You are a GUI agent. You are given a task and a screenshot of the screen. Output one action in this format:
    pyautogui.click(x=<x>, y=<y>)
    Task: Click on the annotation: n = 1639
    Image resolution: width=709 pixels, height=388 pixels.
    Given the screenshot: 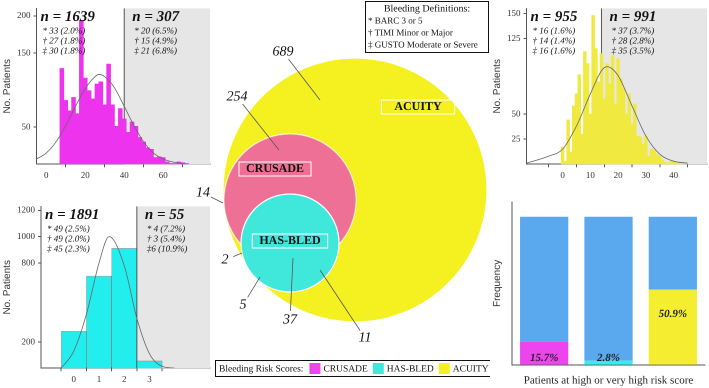 What is the action you would take?
    pyautogui.click(x=68, y=16)
    